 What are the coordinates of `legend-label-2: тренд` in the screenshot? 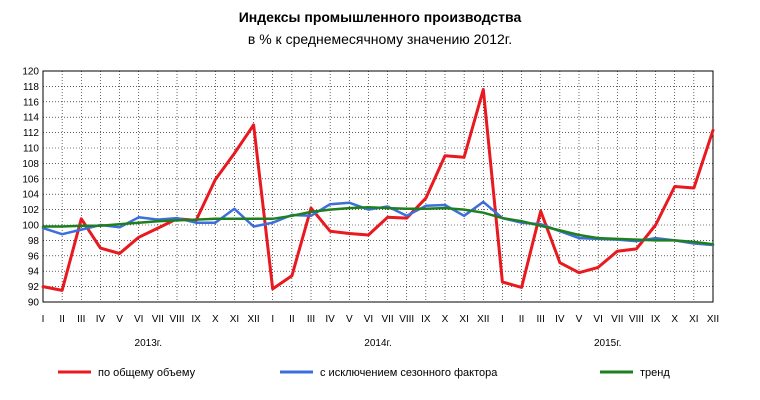 It's located at (655, 373).